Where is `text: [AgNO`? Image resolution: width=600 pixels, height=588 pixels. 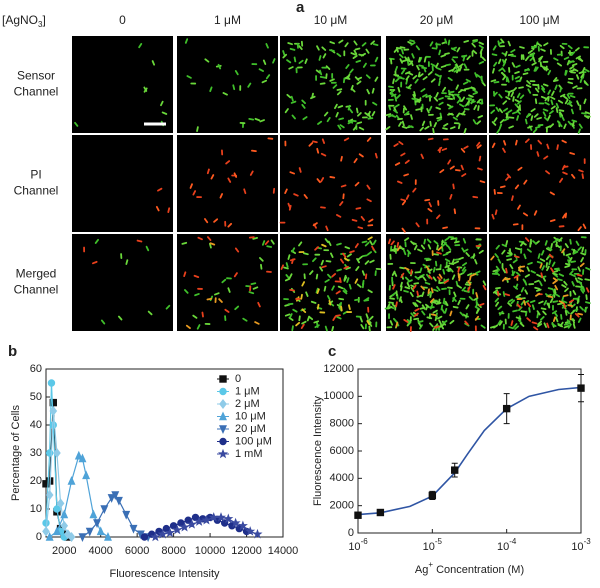 text: [AgNO is located at coordinates (20, 20).